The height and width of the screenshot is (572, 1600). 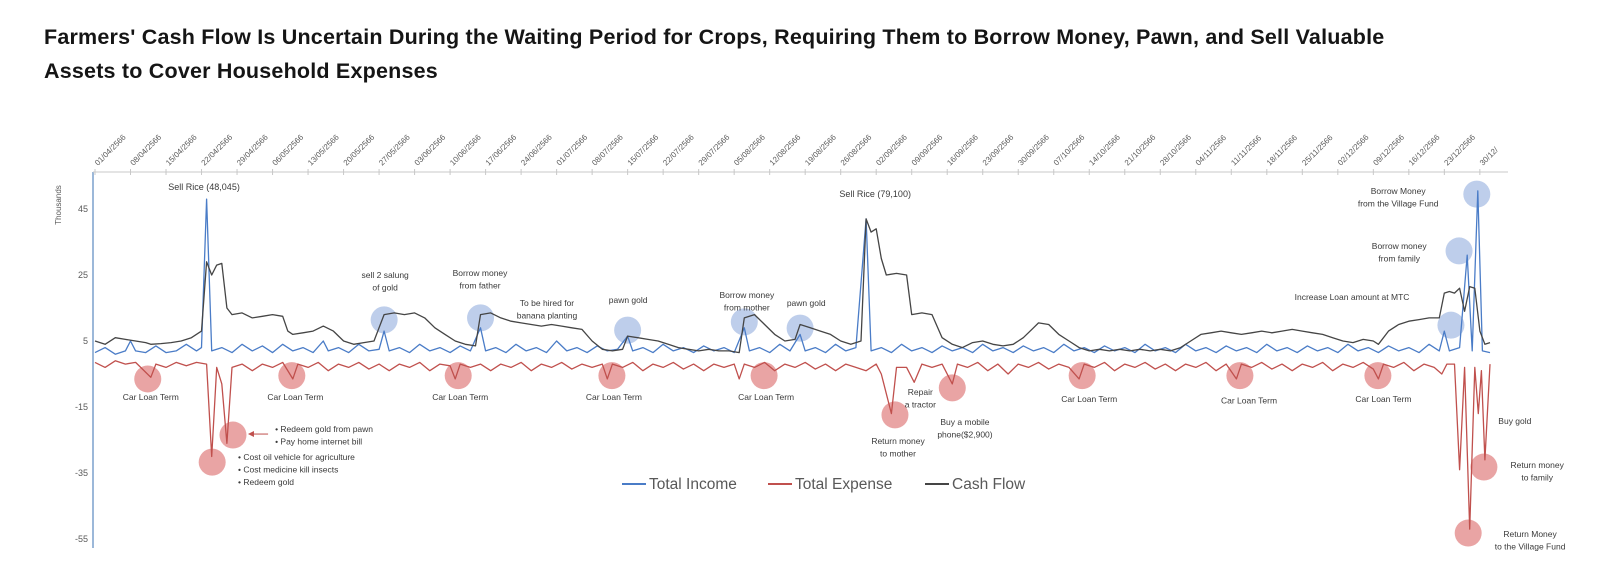 What do you see at coordinates (1069, 149) in the screenshot?
I see `x-tick-label: 07/10/2566` at bounding box center [1069, 149].